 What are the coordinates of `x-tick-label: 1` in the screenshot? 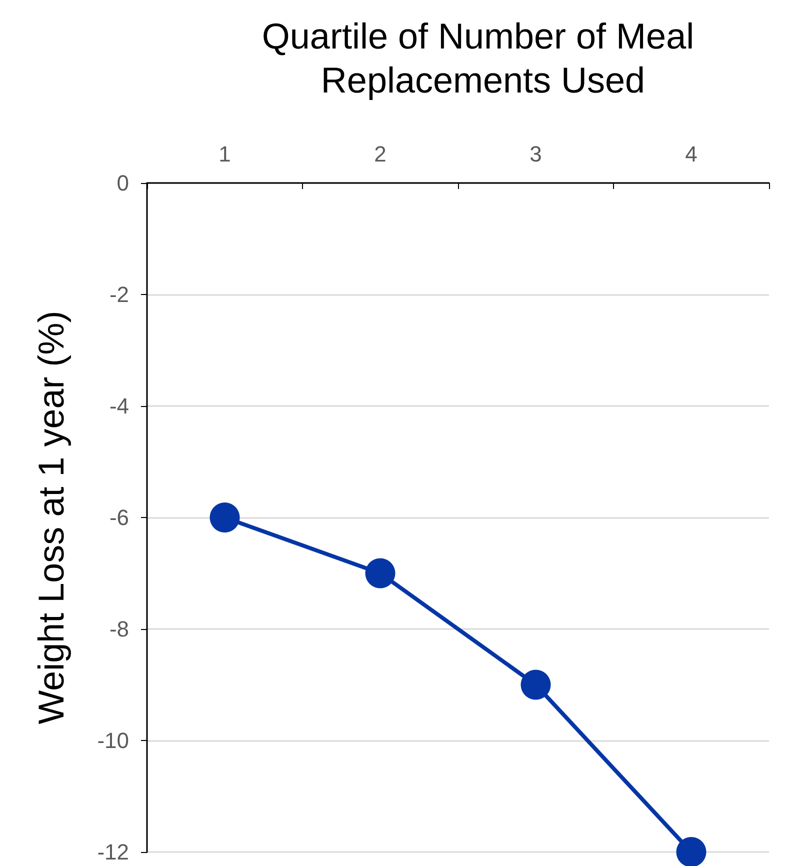 It's located at (224, 154).